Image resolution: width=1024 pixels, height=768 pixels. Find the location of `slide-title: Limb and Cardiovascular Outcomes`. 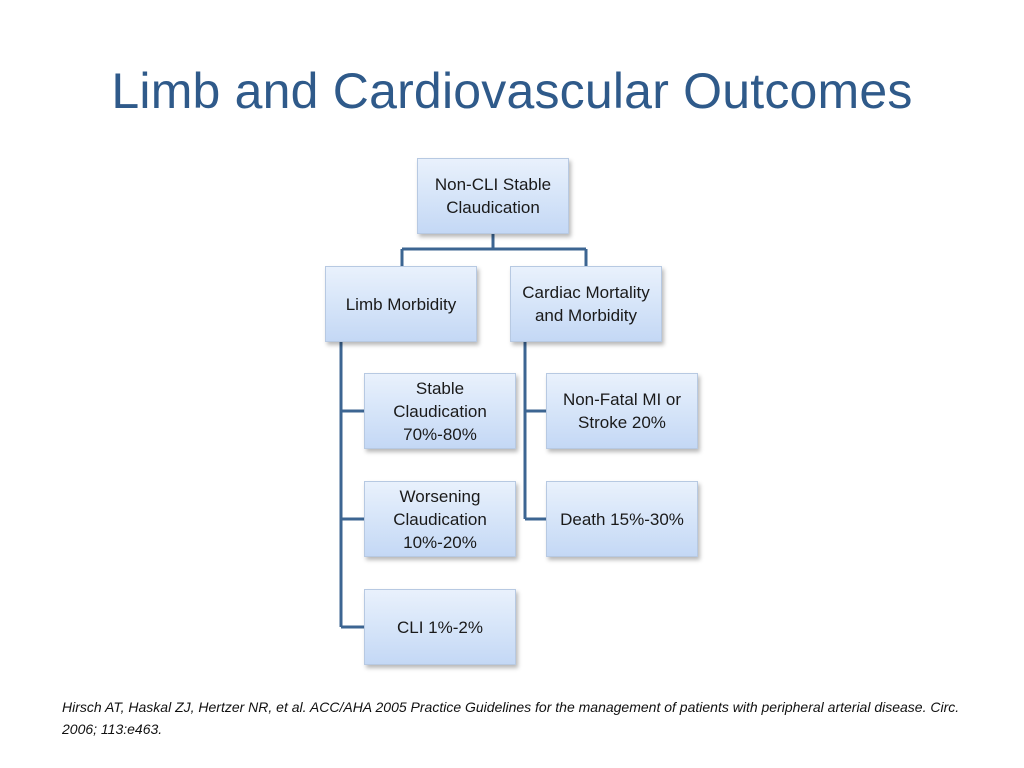

slide-title: Limb and Cardiovascular Outcomes is located at coordinates (512, 91).